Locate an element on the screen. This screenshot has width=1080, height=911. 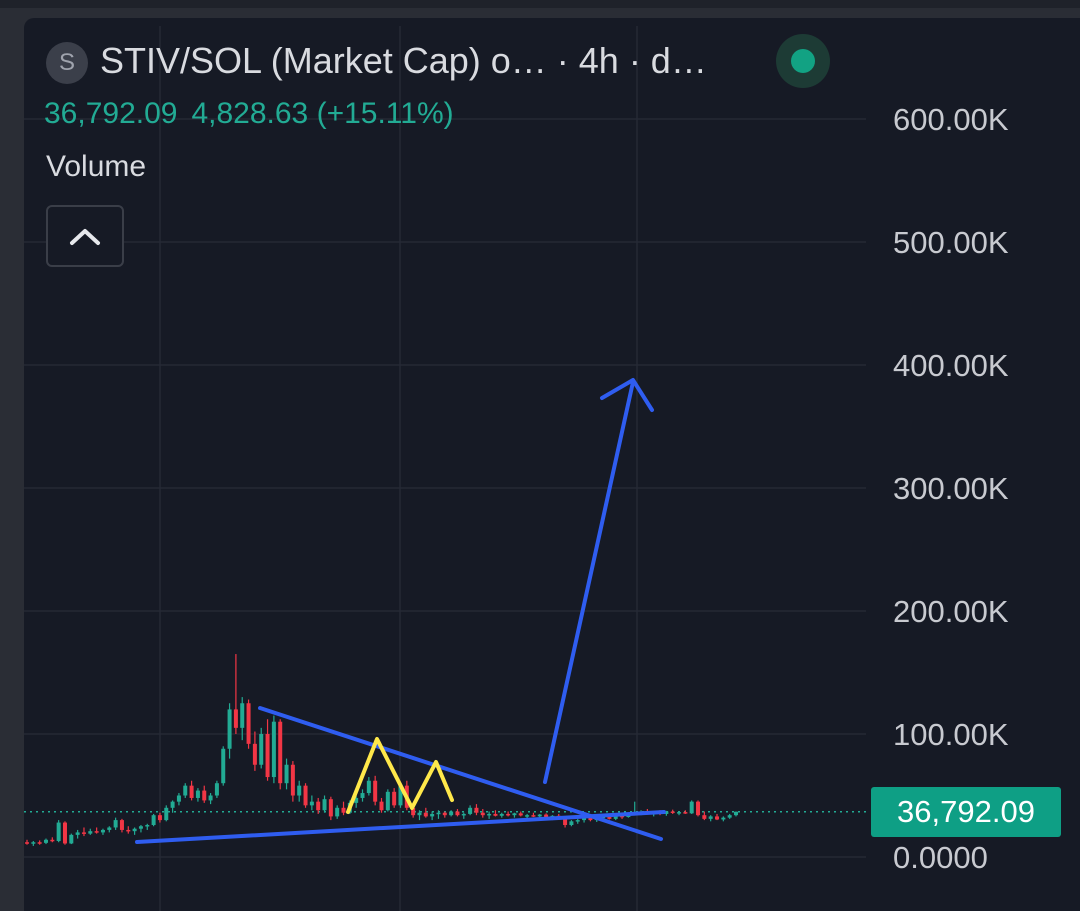
y-tick-label: 100.00K is located at coordinates (951, 734).